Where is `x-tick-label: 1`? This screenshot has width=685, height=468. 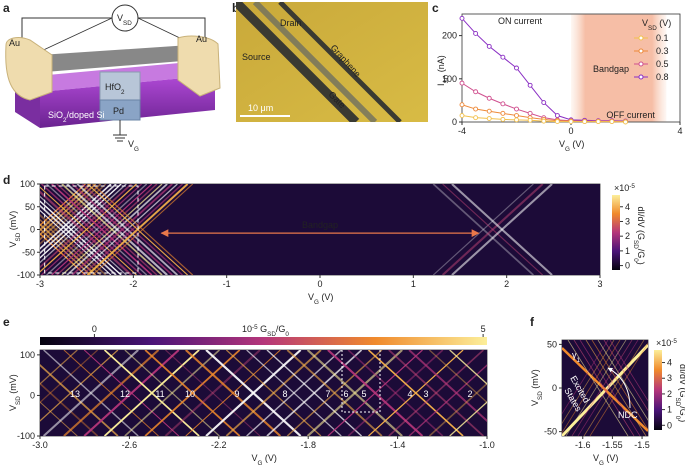 x-tick-label: 1 is located at coordinates (413, 284).